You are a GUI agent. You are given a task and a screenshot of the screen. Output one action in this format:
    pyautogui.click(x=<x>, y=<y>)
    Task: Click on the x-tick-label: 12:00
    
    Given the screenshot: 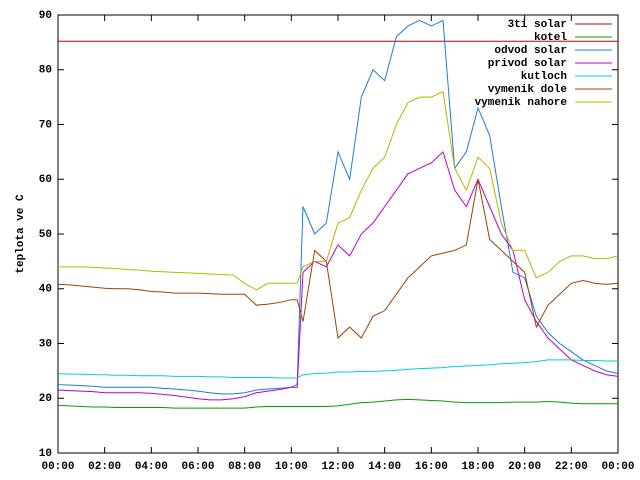 What is the action you would take?
    pyautogui.click(x=337, y=467)
    